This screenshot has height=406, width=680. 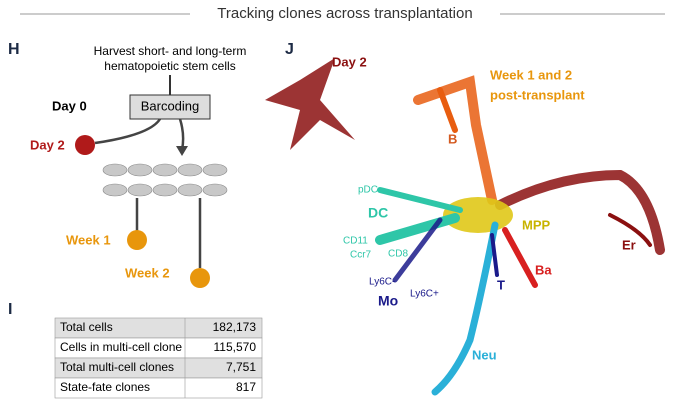 I want to click on step-text: hematopoietic stem cells, so click(x=169, y=66).